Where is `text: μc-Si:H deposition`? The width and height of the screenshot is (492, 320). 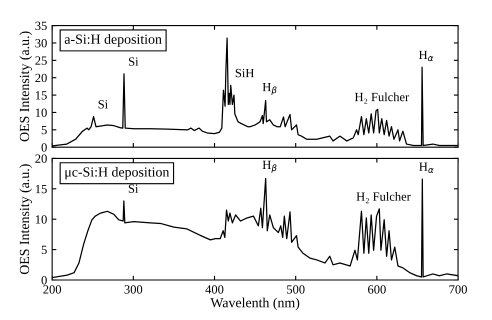 text: μc-Si:H deposition is located at coordinates (117, 173).